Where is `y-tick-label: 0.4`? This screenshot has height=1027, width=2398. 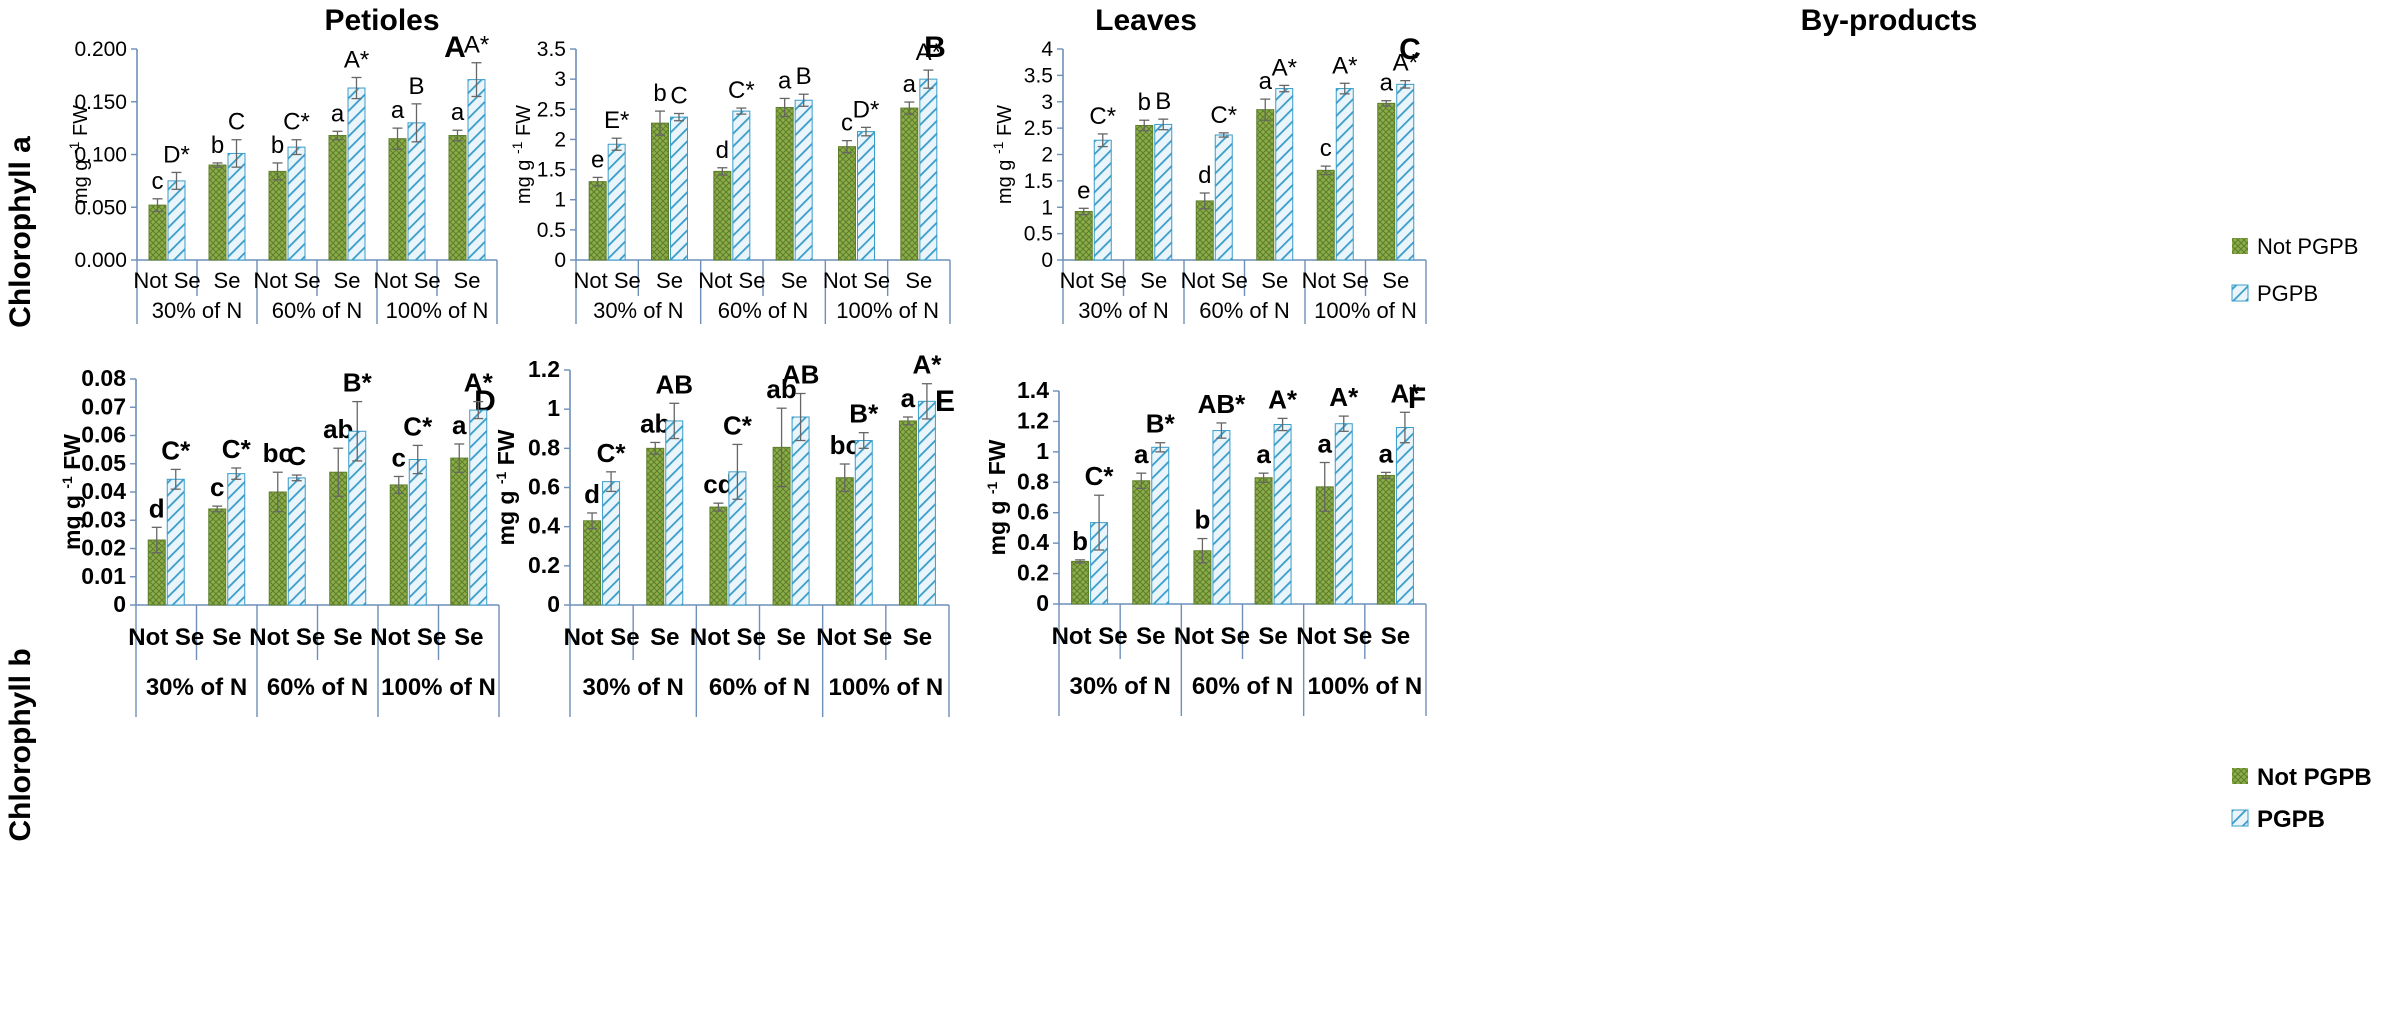 y-tick-label: 0.4 is located at coordinates (1033, 542).